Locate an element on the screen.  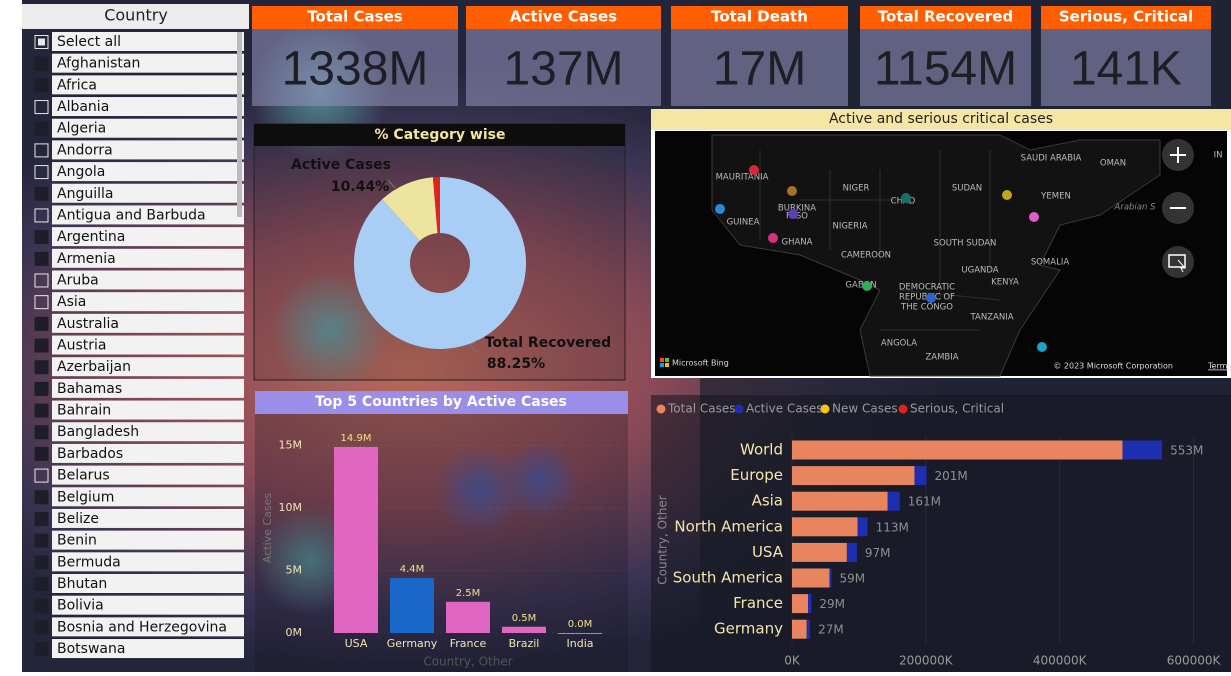
slicer-item: Australia is located at coordinates (88, 324).